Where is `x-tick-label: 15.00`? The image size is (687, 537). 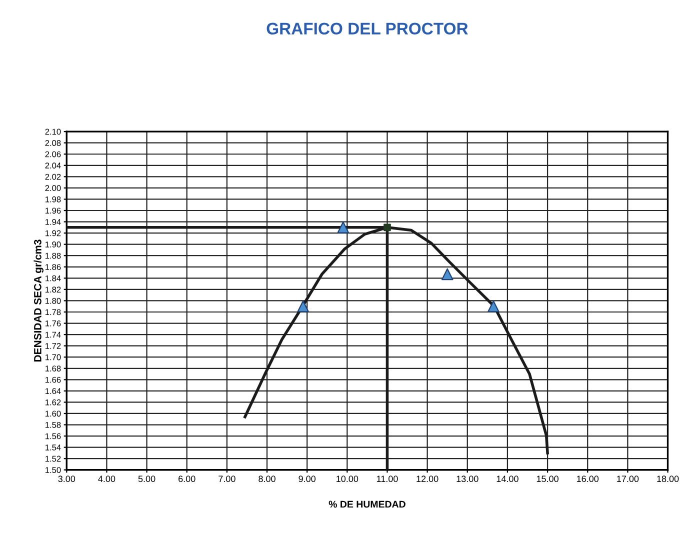 x-tick-label: 15.00 is located at coordinates (547, 479).